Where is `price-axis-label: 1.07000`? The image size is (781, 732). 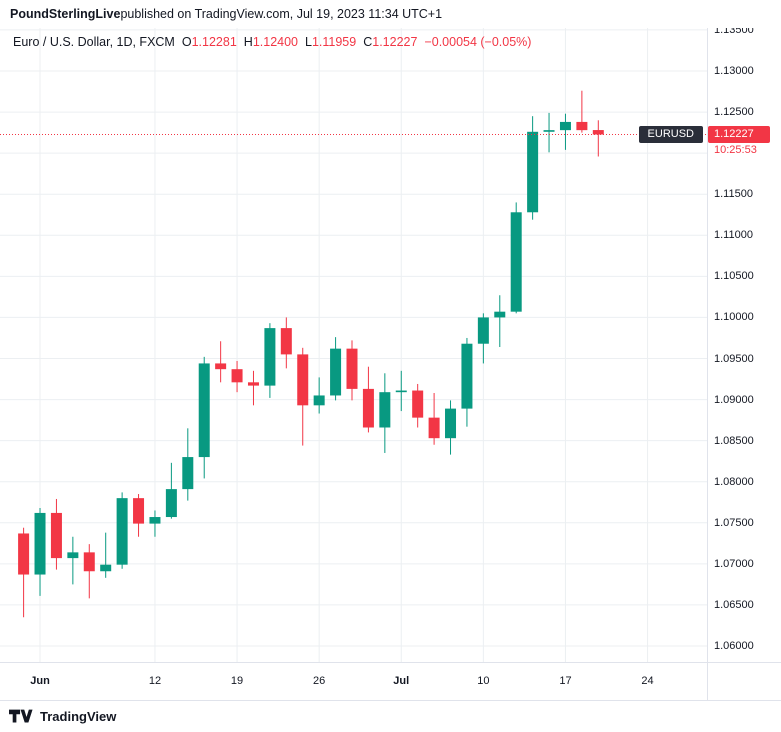
price-axis-label: 1.07000 is located at coordinates (734, 563).